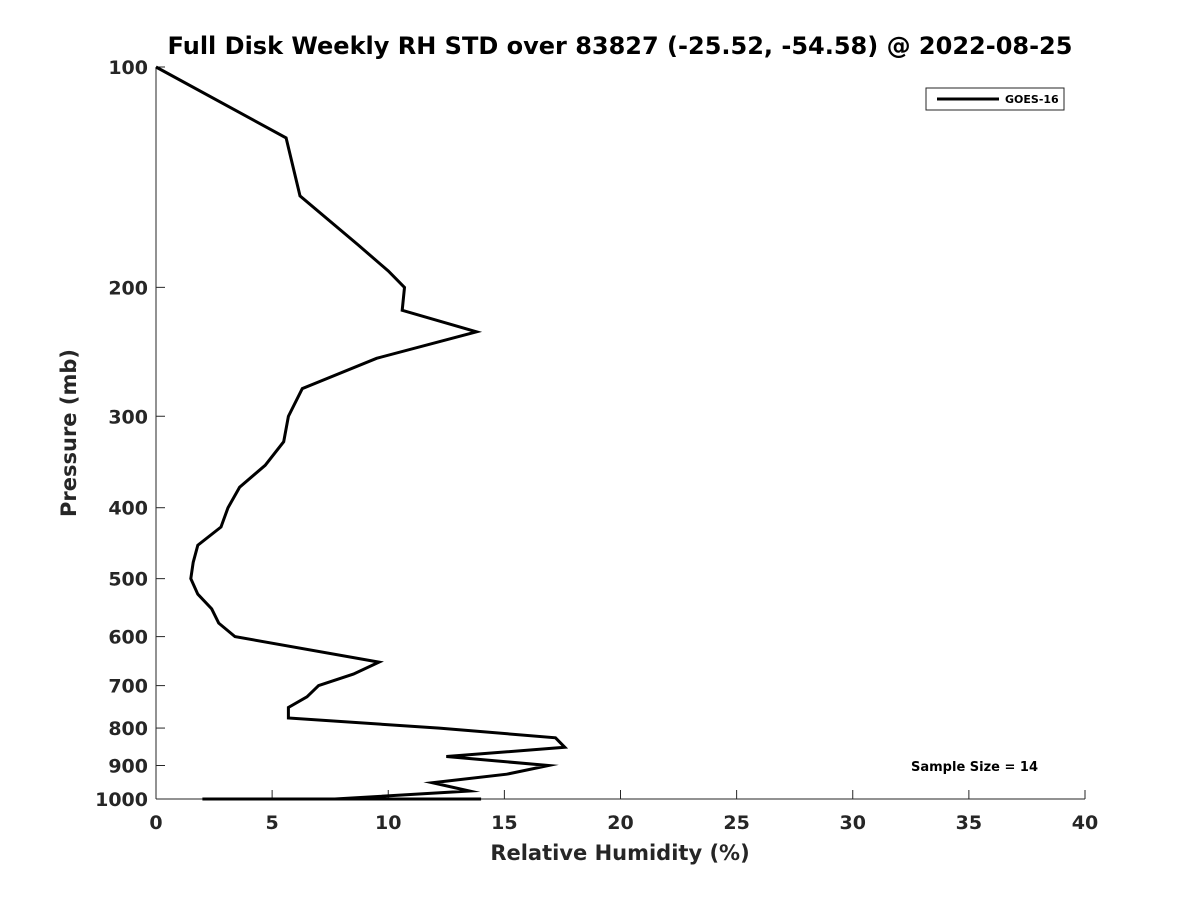 This screenshot has width=1200, height=900. Describe the element at coordinates (128, 509) in the screenshot. I see `y-tick-label: 400` at that location.